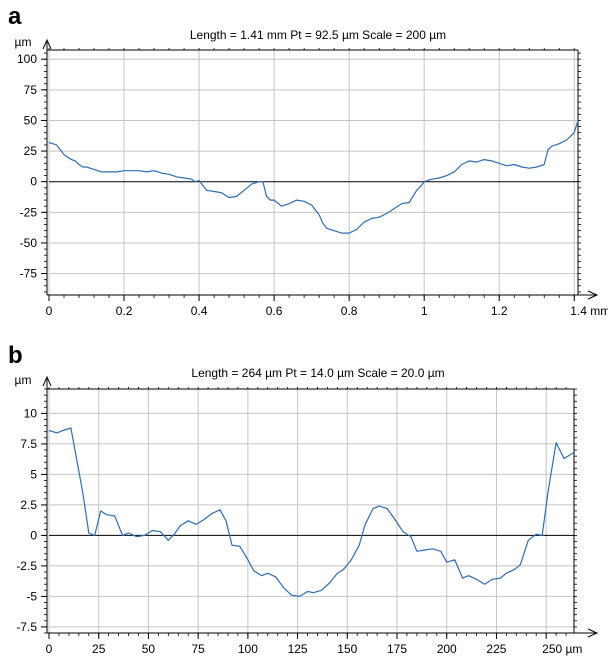 This screenshot has height=660, width=608. I want to click on panel-a-y-tick-label: -75, so click(29, 274).